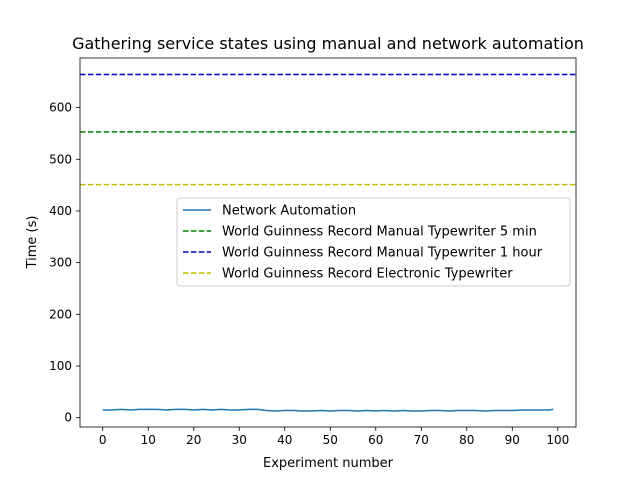 This screenshot has width=640, height=480. What do you see at coordinates (239, 440) in the screenshot?
I see `x-tick-label: 30` at bounding box center [239, 440].